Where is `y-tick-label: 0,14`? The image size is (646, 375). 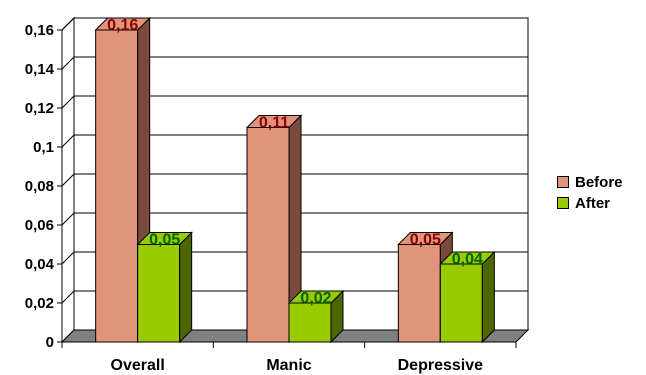 y-tick-label: 0,14 is located at coordinates (40, 69).